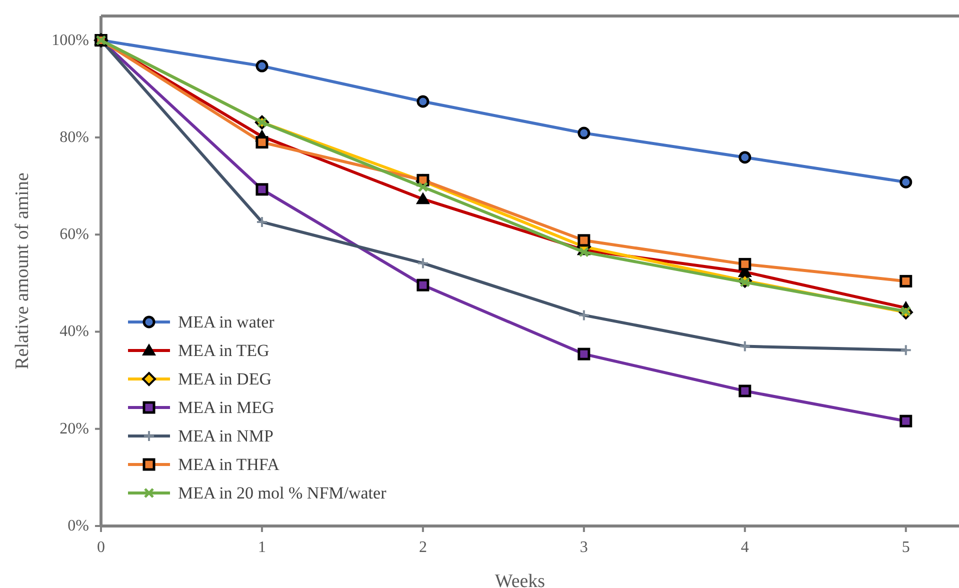  Describe the element at coordinates (520, 579) in the screenshot. I see `x-axis-title: Weeks` at that location.